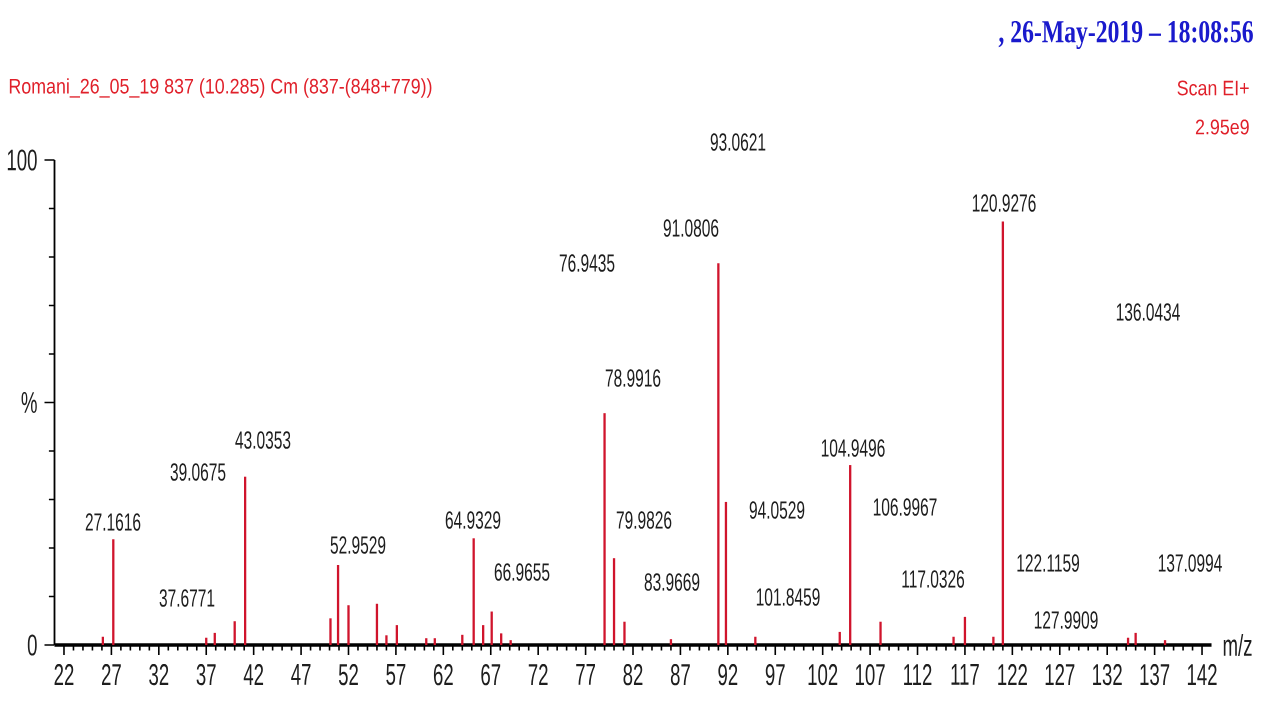 The height and width of the screenshot is (702, 1269). I want to click on x-tick-label: 32, so click(159, 675).